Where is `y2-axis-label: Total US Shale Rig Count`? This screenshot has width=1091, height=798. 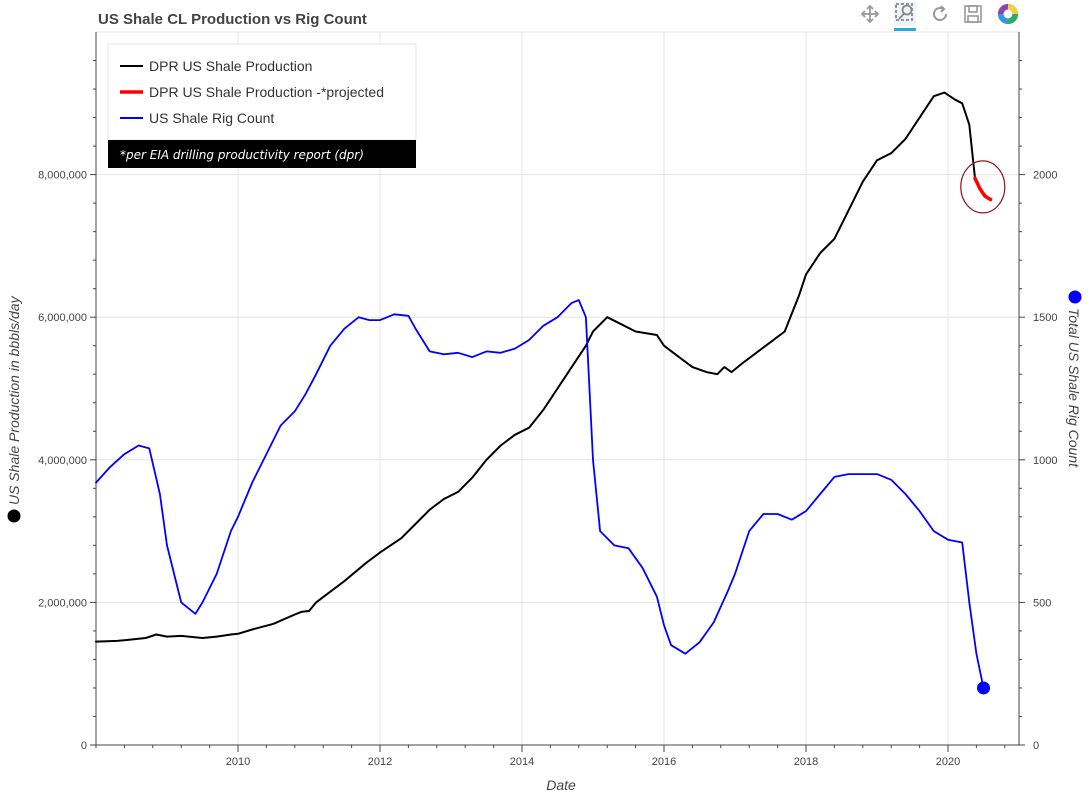 y2-axis-label: Total US Shale Rig Count is located at coordinates (1074, 388).